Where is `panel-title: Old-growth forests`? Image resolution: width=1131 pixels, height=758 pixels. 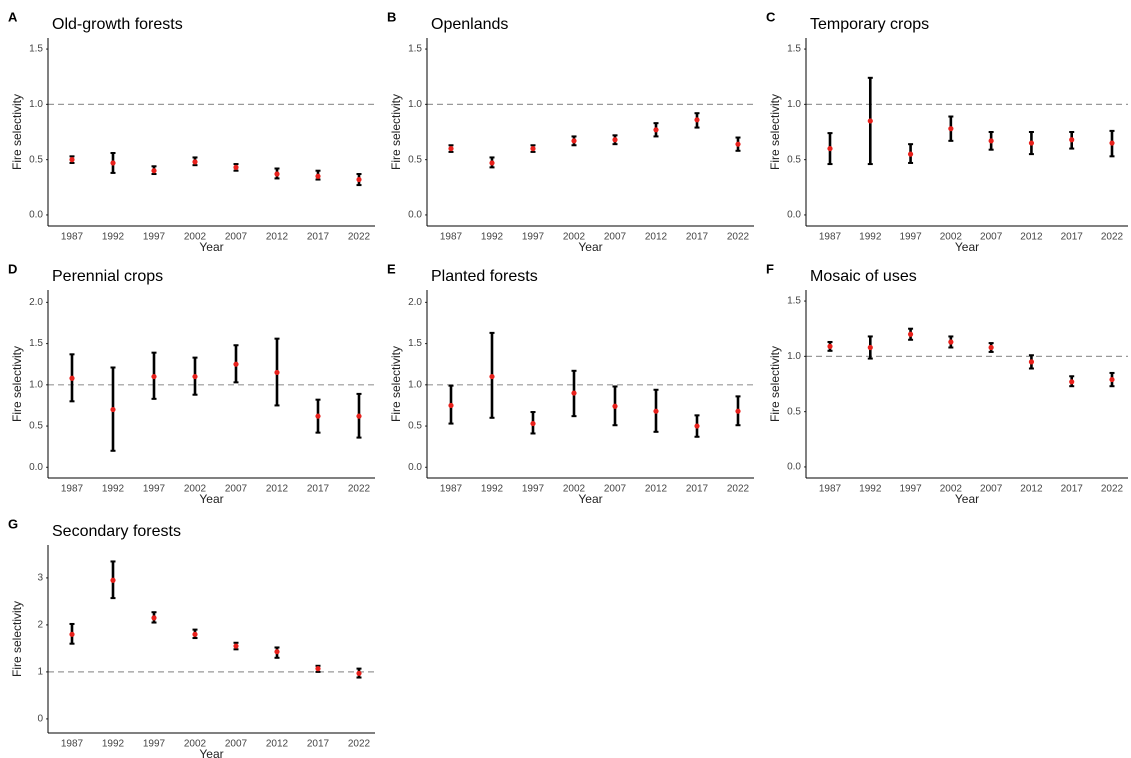 panel-title: Old-growth forests is located at coordinates (117, 24).